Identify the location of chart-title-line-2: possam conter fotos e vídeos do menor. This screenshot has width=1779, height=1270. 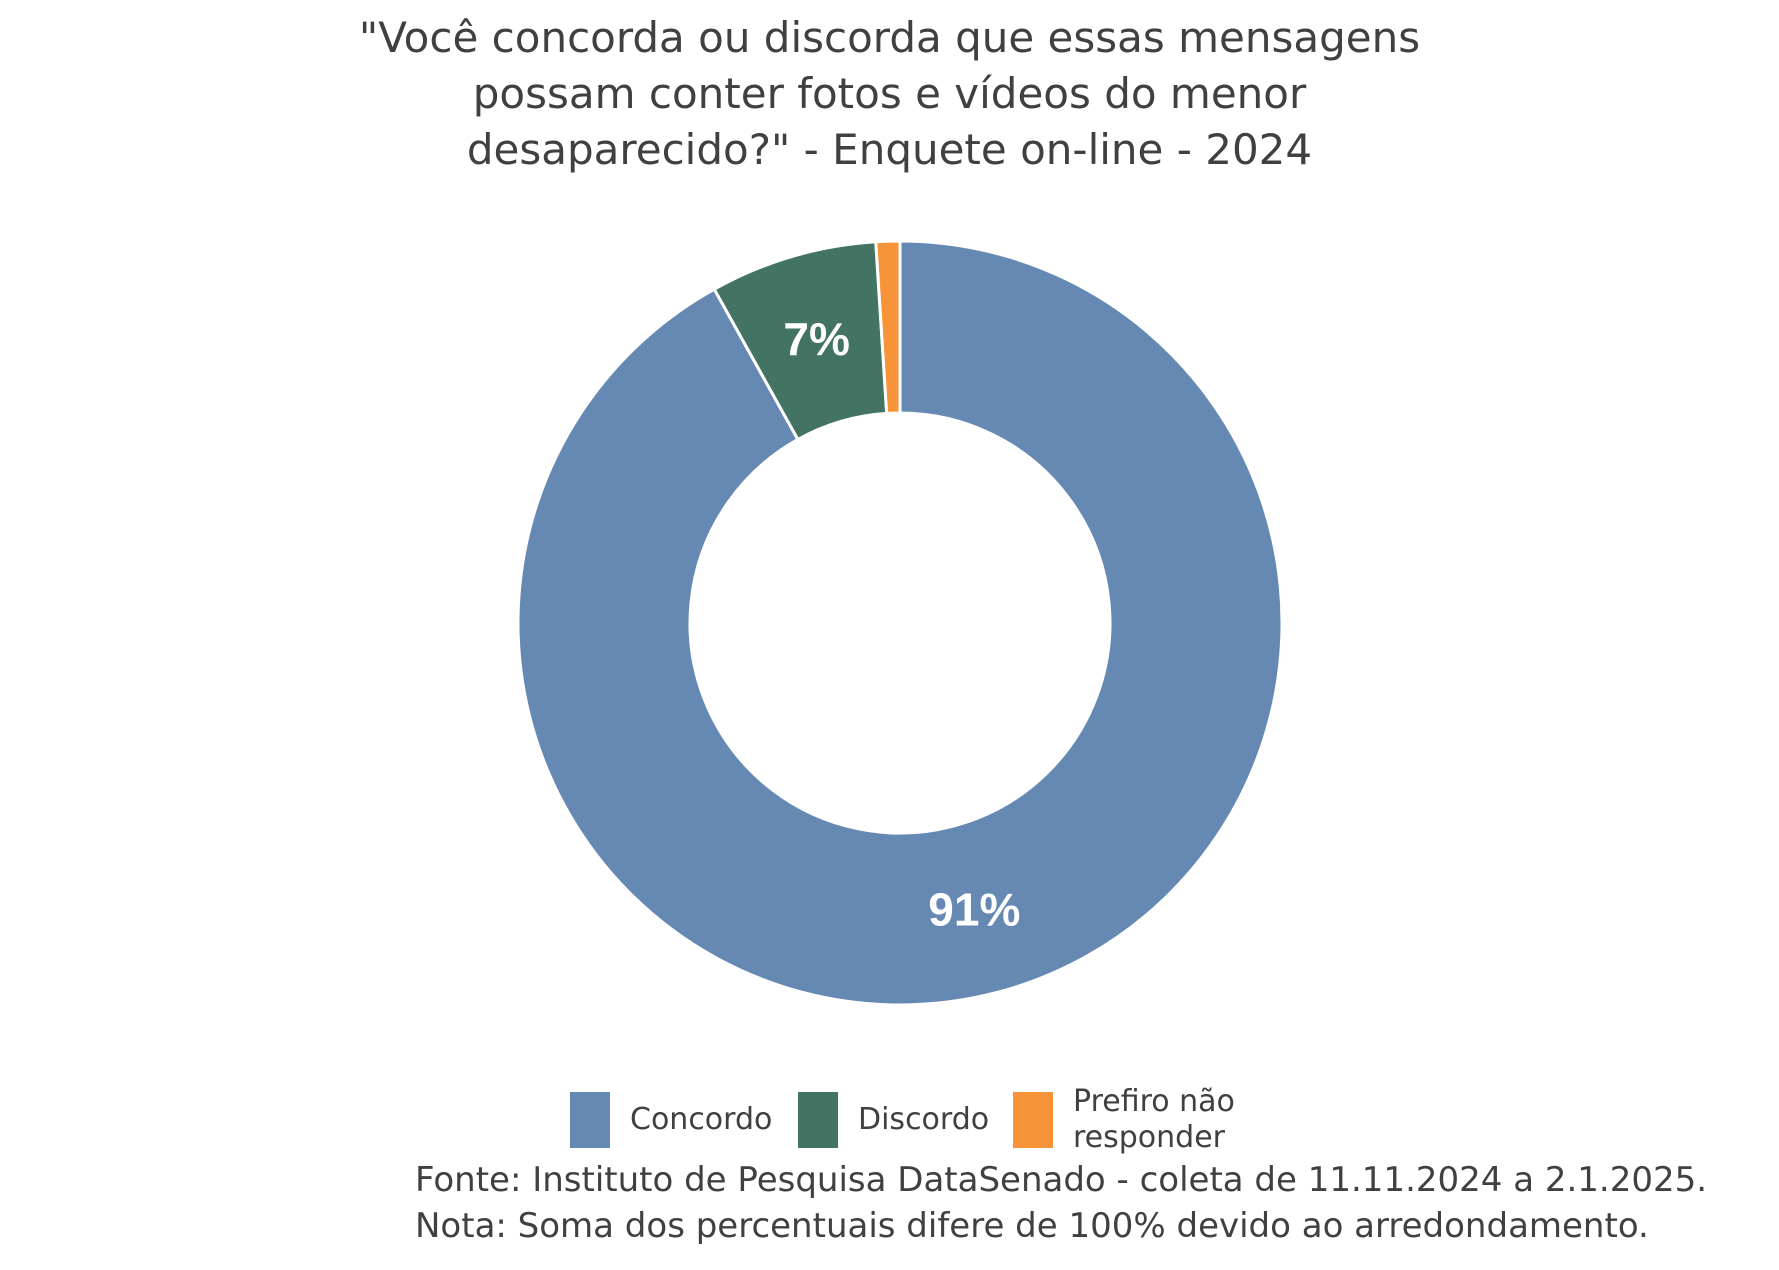
(889, 93).